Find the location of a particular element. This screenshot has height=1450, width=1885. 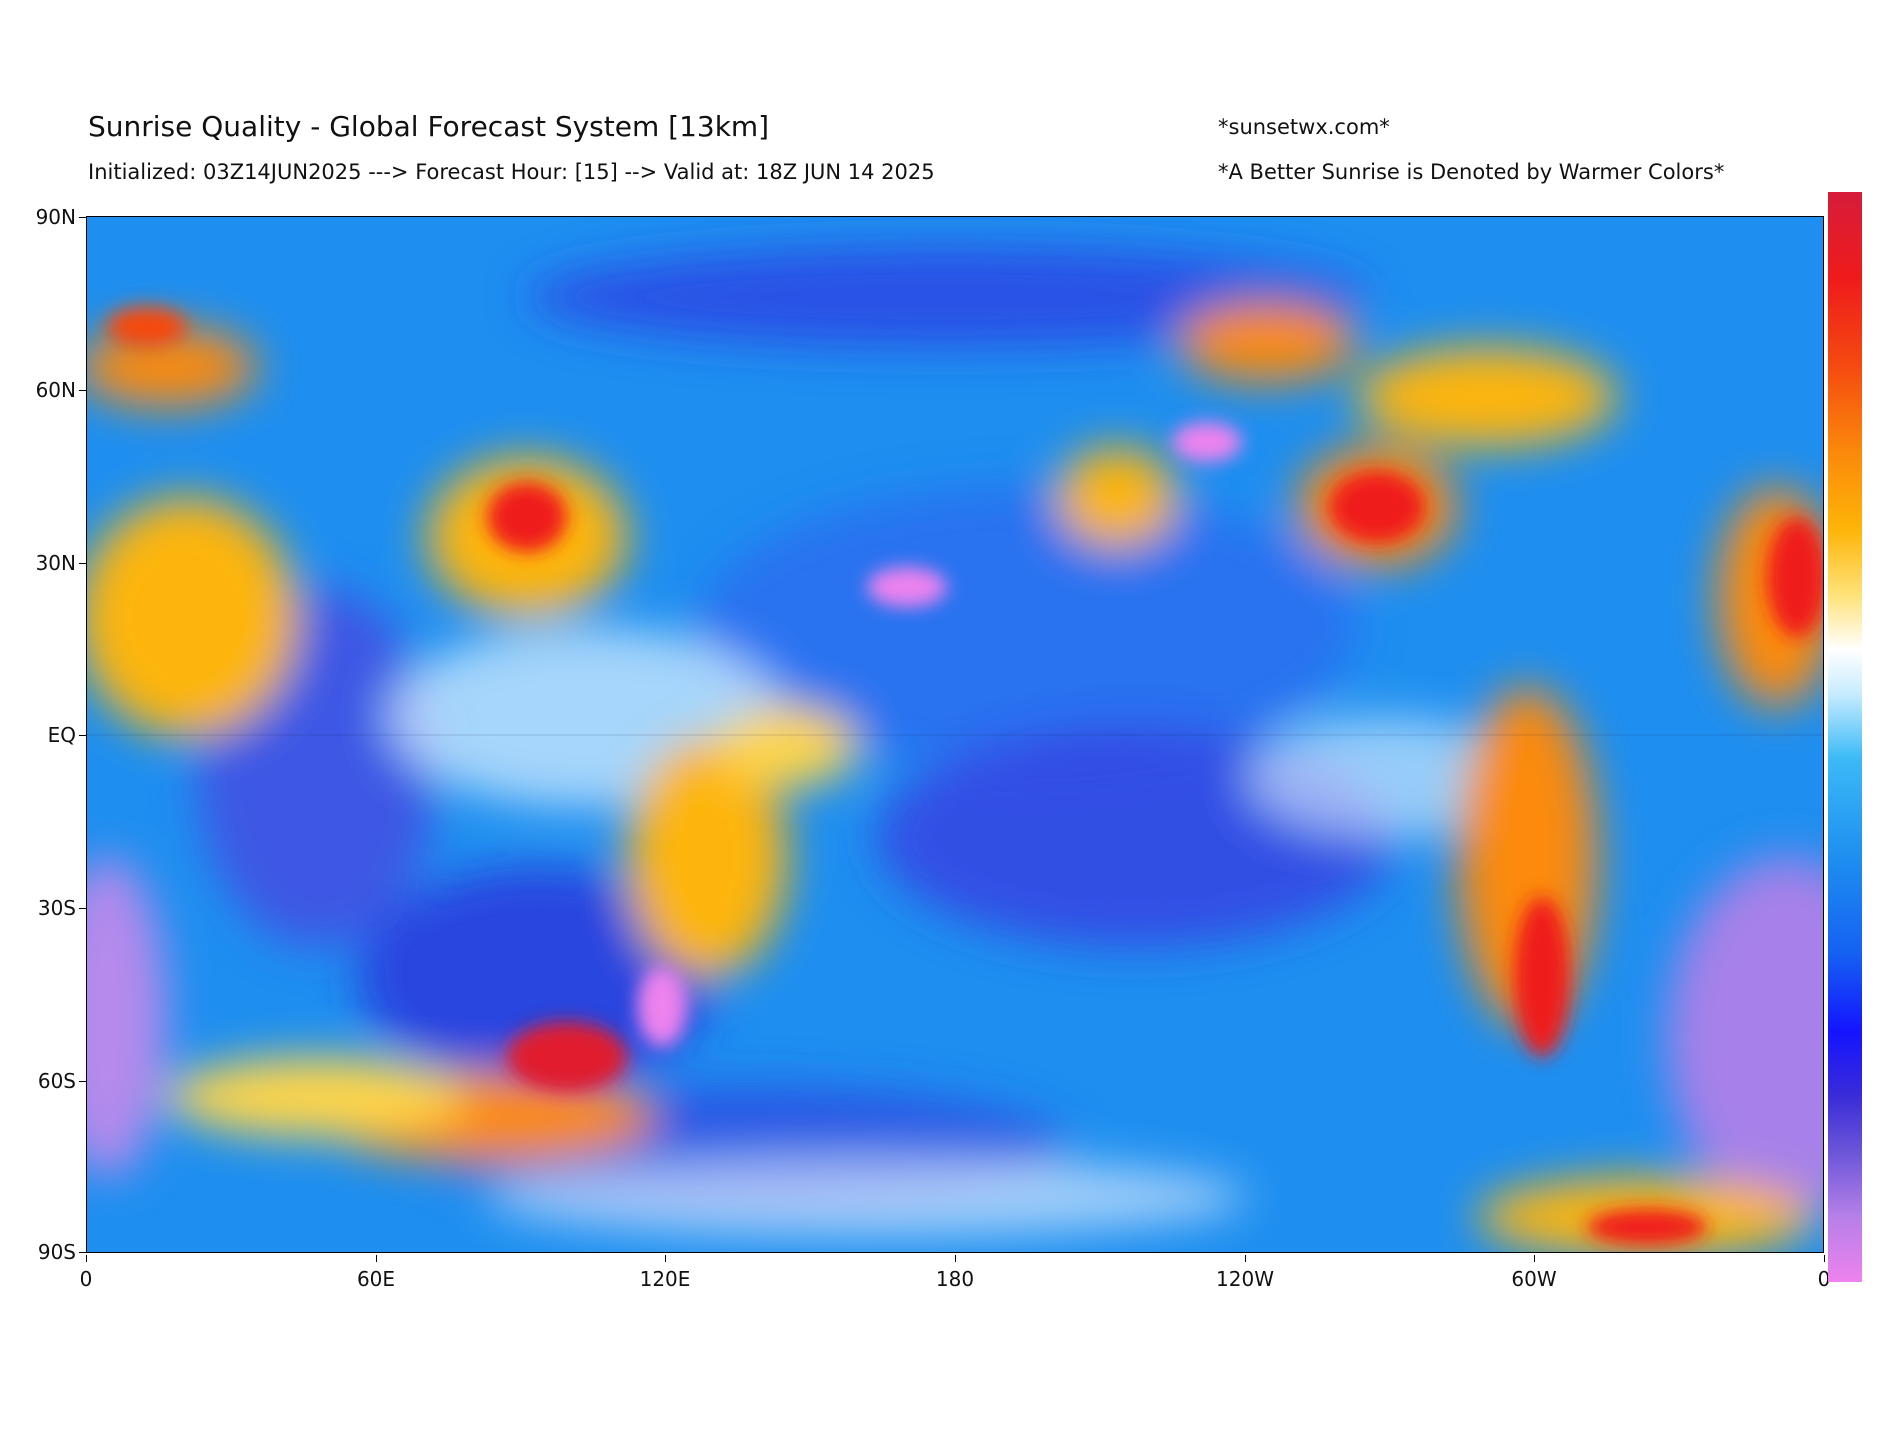

site-credit: *sunsetwx.com* is located at coordinates (1304, 127).